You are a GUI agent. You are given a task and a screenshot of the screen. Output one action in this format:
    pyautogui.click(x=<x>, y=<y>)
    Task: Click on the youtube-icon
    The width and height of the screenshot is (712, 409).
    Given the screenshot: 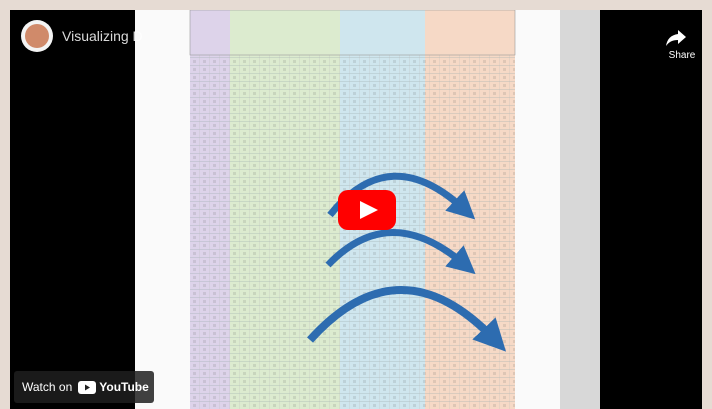 What is the action you would take?
    pyautogui.click(x=87, y=387)
    